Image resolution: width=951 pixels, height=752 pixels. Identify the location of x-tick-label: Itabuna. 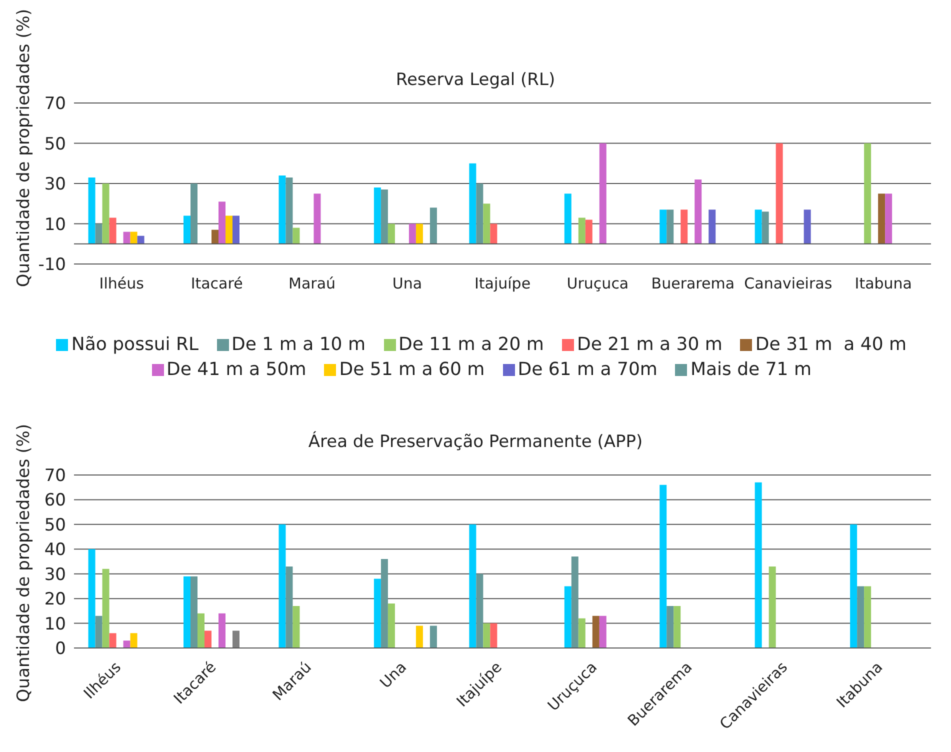
(883, 283).